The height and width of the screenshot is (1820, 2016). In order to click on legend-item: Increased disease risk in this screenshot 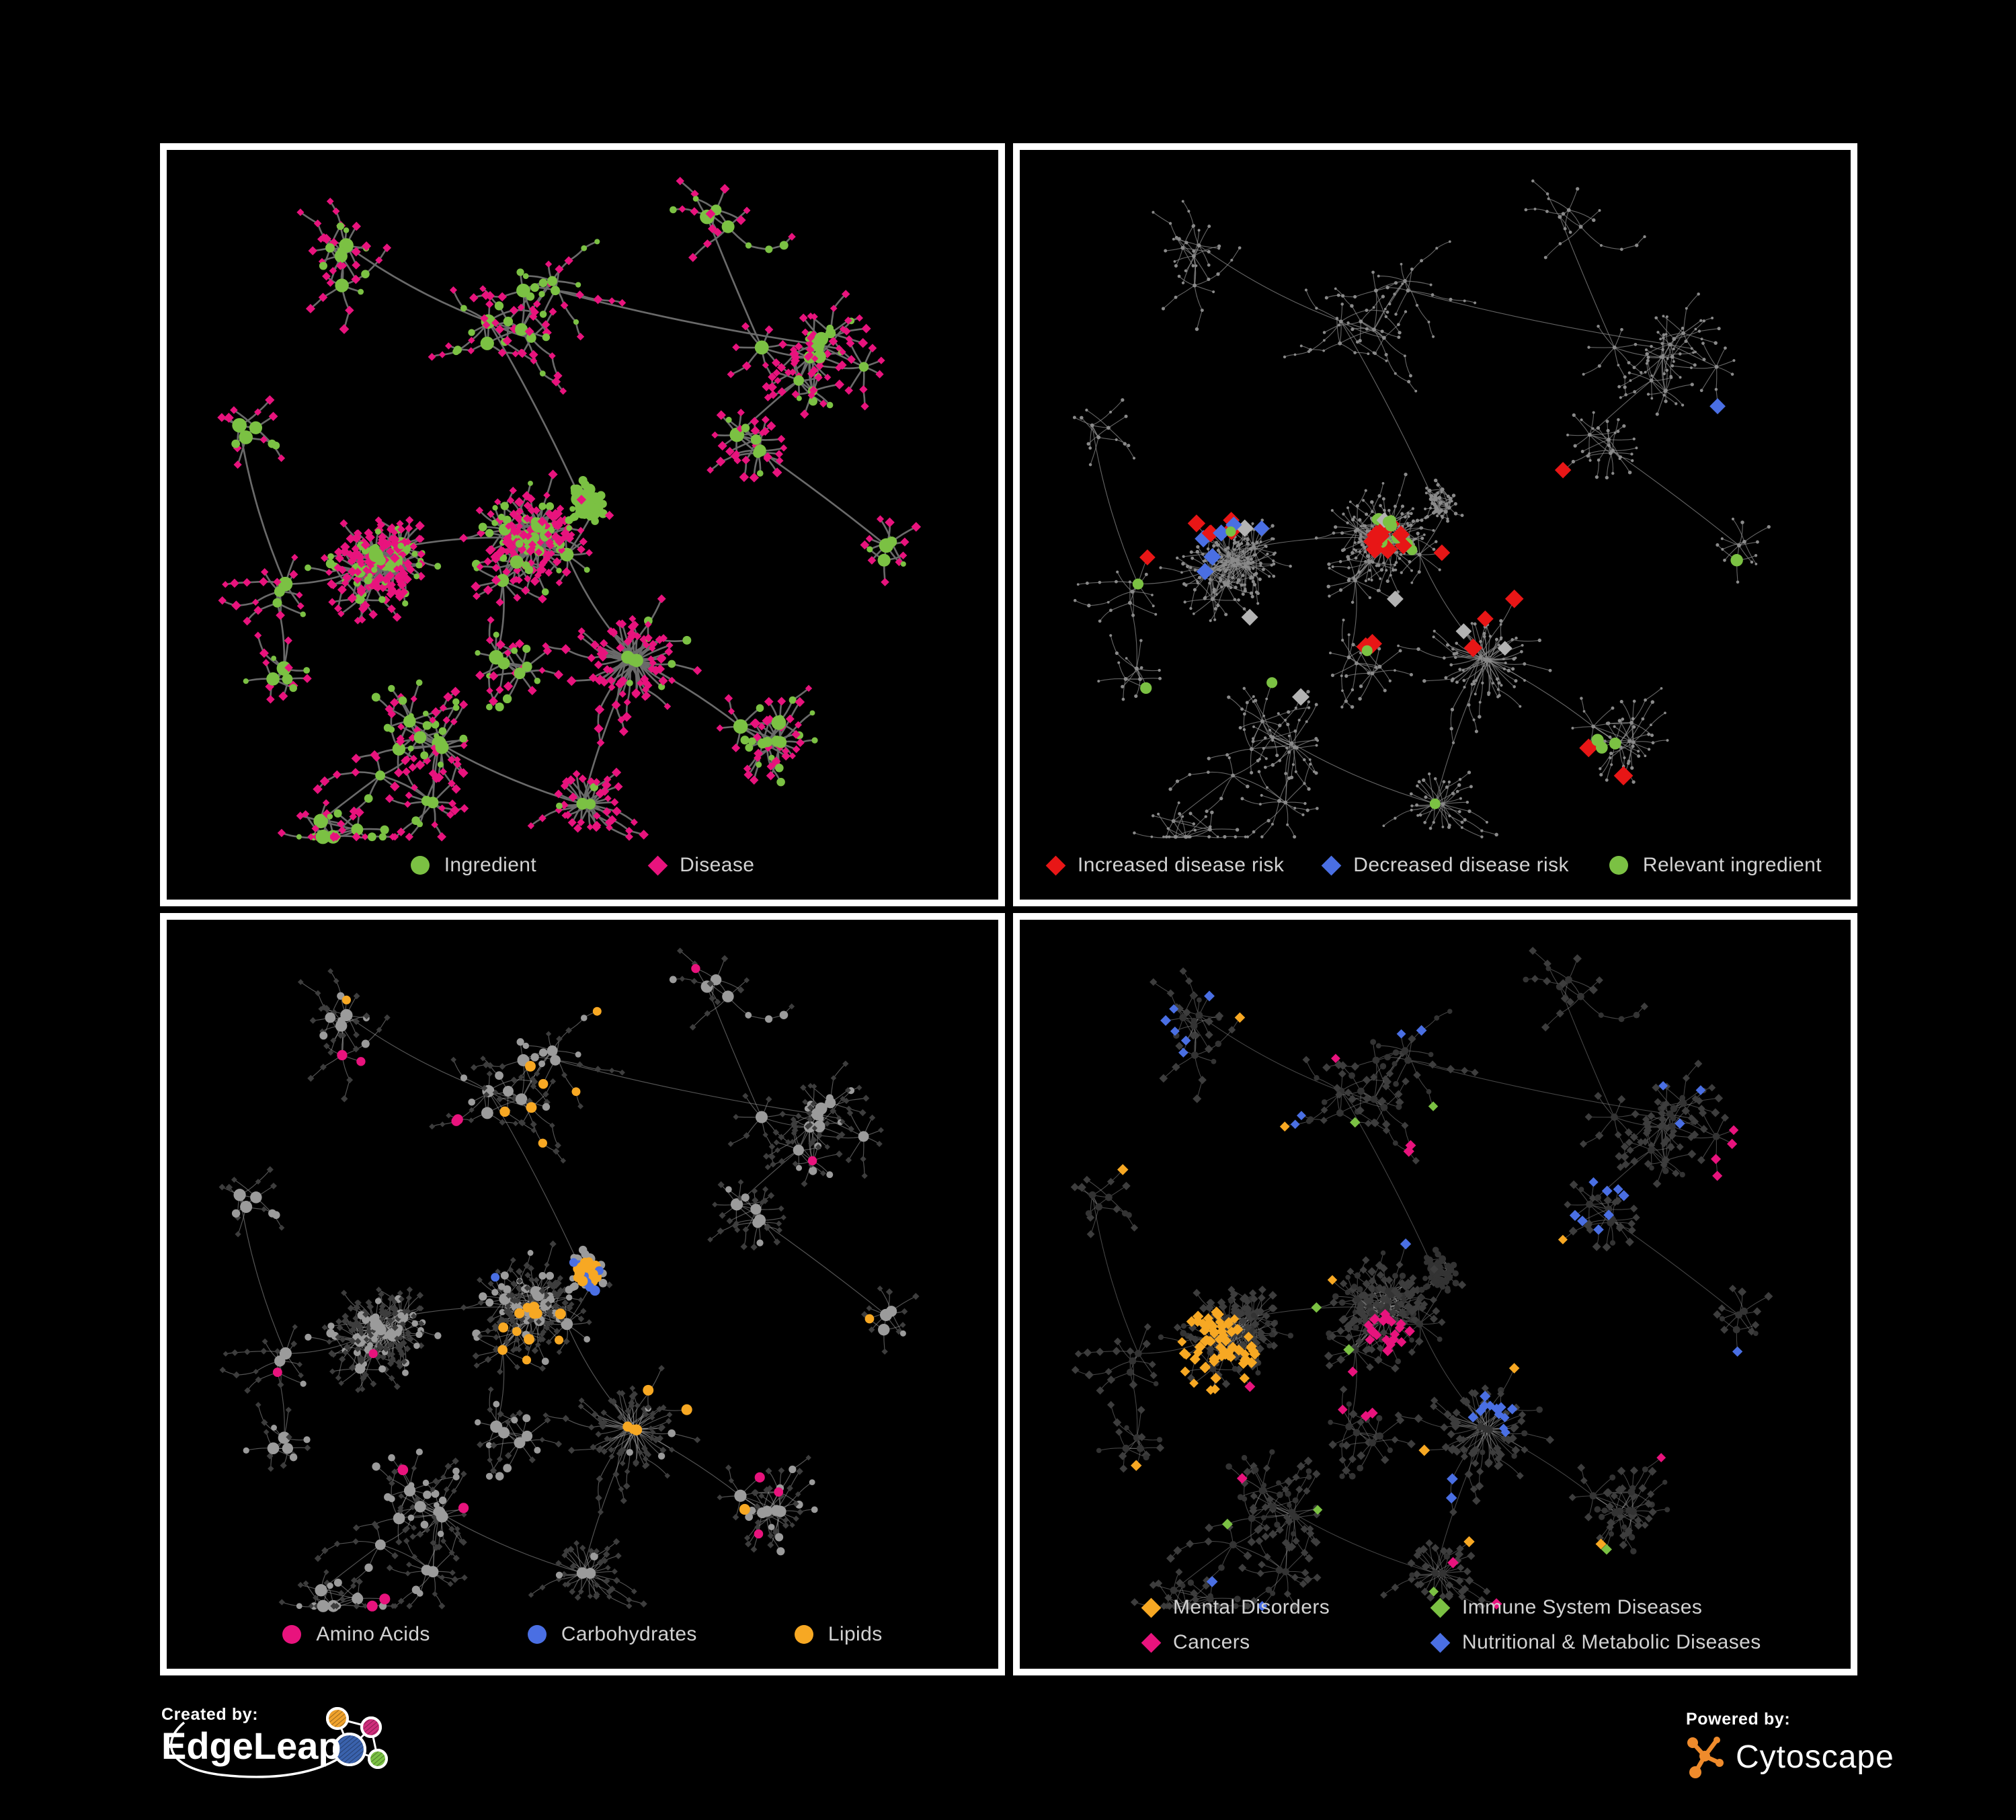, I will do `click(1165, 865)`.